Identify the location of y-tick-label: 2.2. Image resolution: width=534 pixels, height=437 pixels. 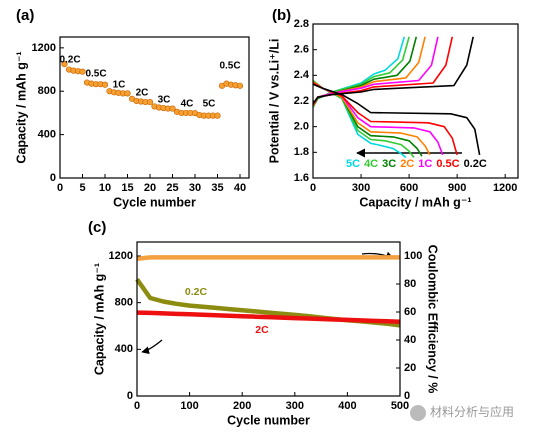
(301, 101).